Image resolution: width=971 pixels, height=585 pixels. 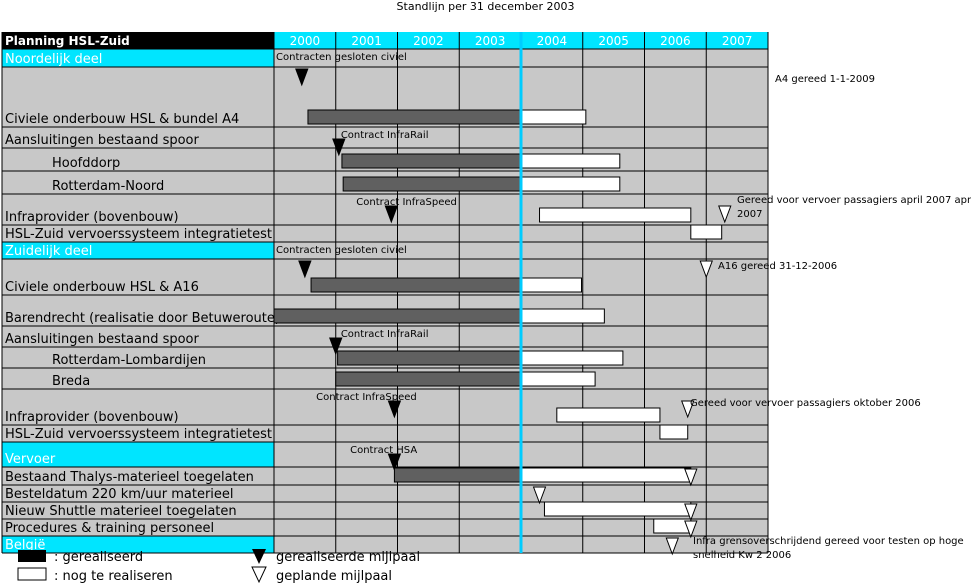 What do you see at coordinates (32, 556) in the screenshot?
I see `legend-realised-swatch` at bounding box center [32, 556].